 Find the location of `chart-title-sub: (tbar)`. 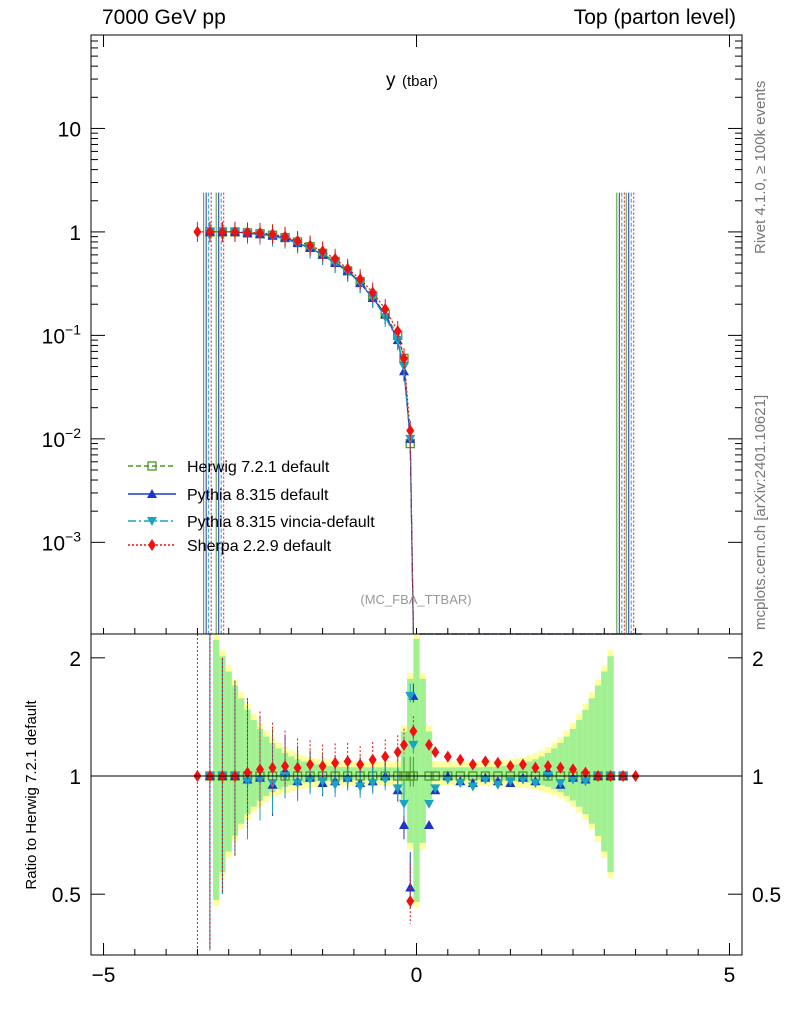

chart-title-sub: (tbar) is located at coordinates (420, 81).